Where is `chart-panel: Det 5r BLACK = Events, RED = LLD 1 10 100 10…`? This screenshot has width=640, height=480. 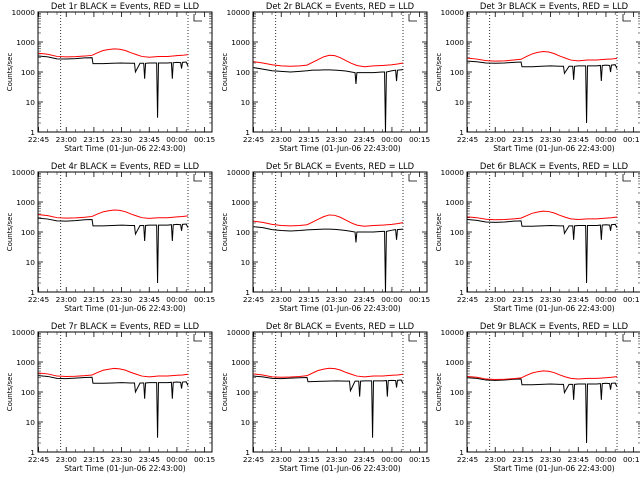
chart-panel: Det 5r BLACK = Events, RED = LLD 1 10 100 10… is located at coordinates (326, 237).